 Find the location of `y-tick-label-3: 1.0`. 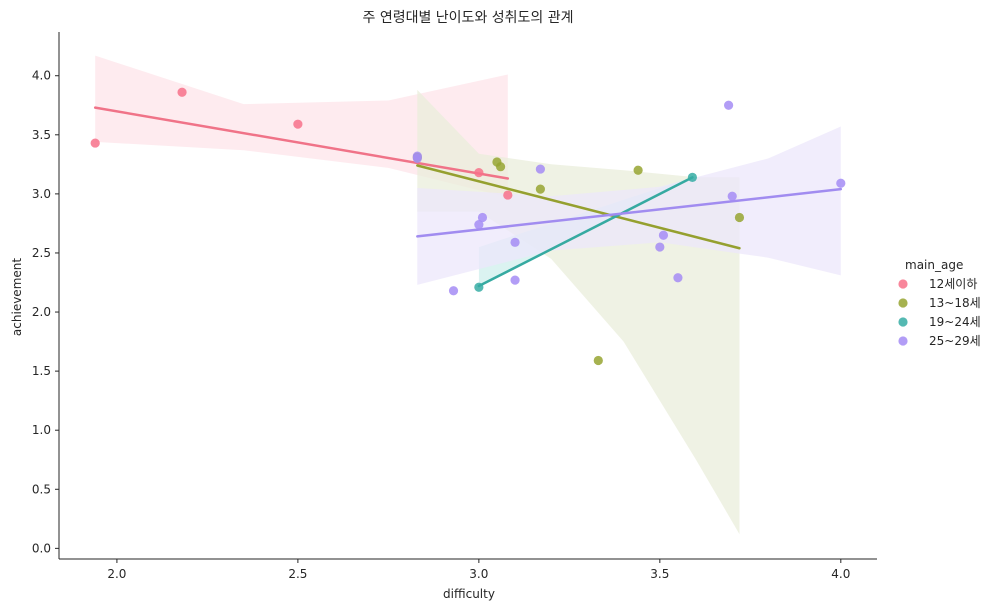

y-tick-label-3: 1.0 is located at coordinates (41, 430).